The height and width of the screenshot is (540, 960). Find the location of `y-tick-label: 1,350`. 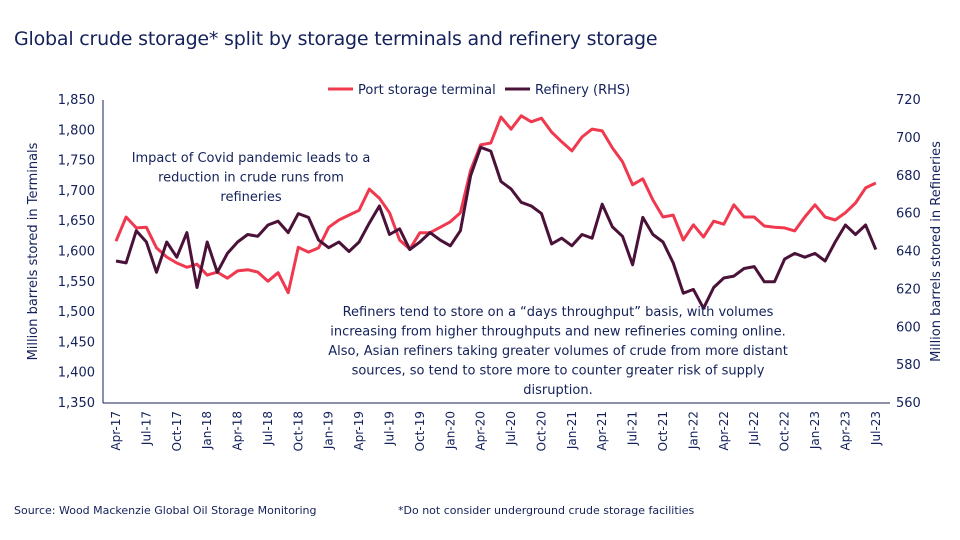

y-tick-label: 1,350 is located at coordinates (76, 403).